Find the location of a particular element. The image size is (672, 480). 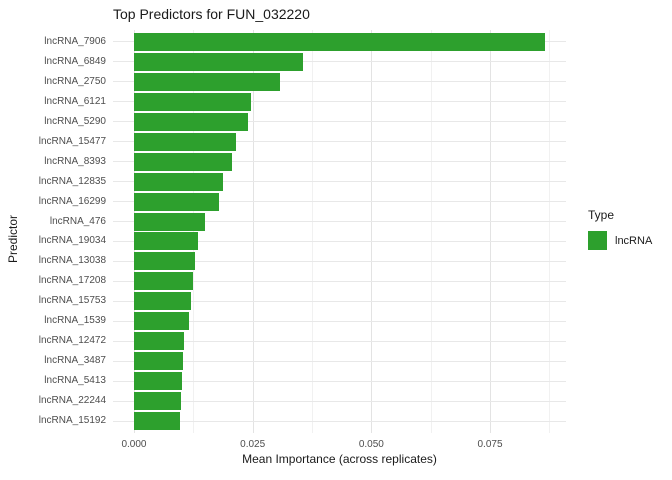

y-tick-label: lncRNA_6849 is located at coordinates (75, 61).